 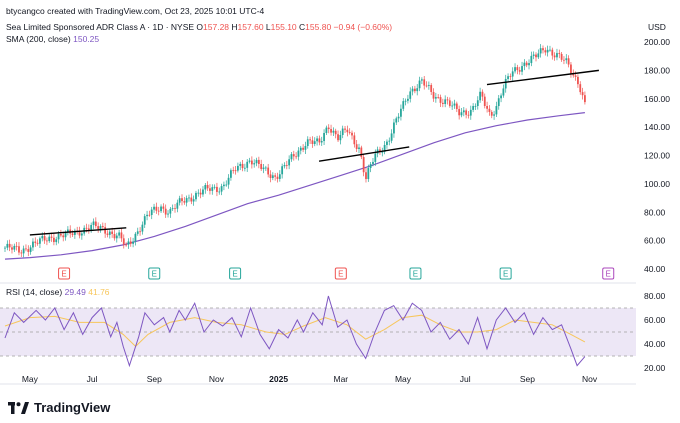 I want to click on price-axis-tick: 40.00, so click(x=655, y=269).